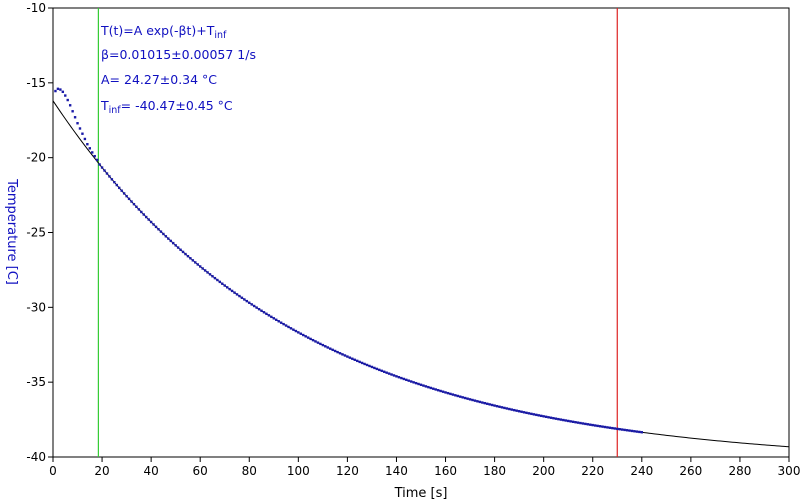 Image resolution: width=800 pixels, height=504 pixels. I want to click on x-tick-label: 20, so click(101, 471).